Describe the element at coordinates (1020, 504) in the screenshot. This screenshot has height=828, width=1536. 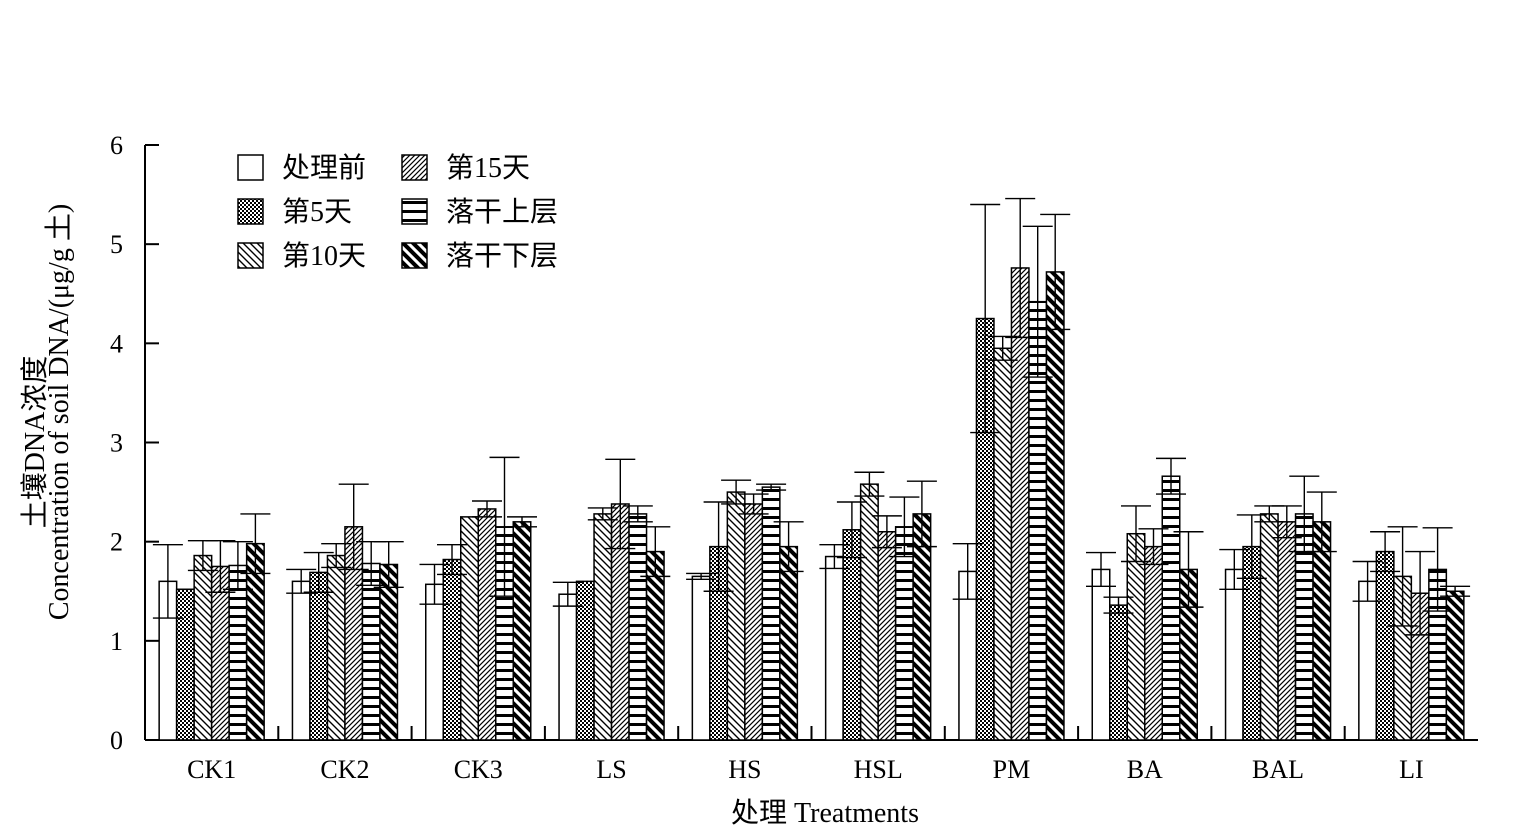
I see `bar-pm-s4` at that location.